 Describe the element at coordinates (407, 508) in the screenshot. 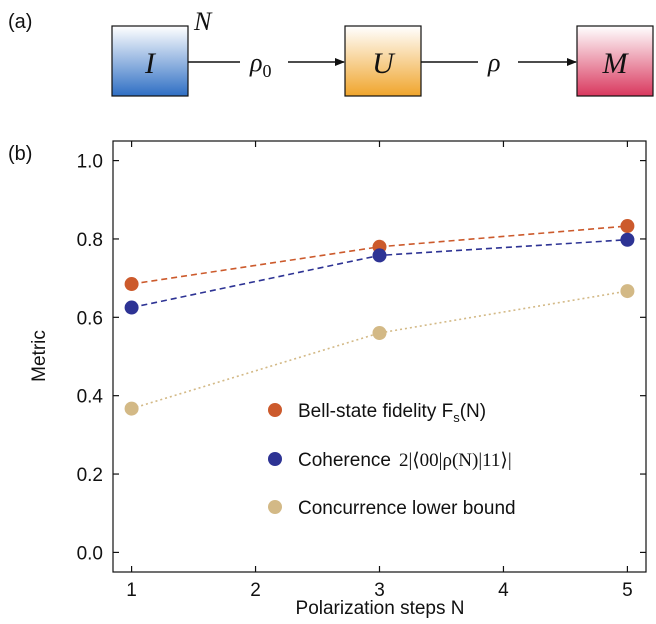

I see `legend-label-concurrence: Concurrence lower bound` at that location.